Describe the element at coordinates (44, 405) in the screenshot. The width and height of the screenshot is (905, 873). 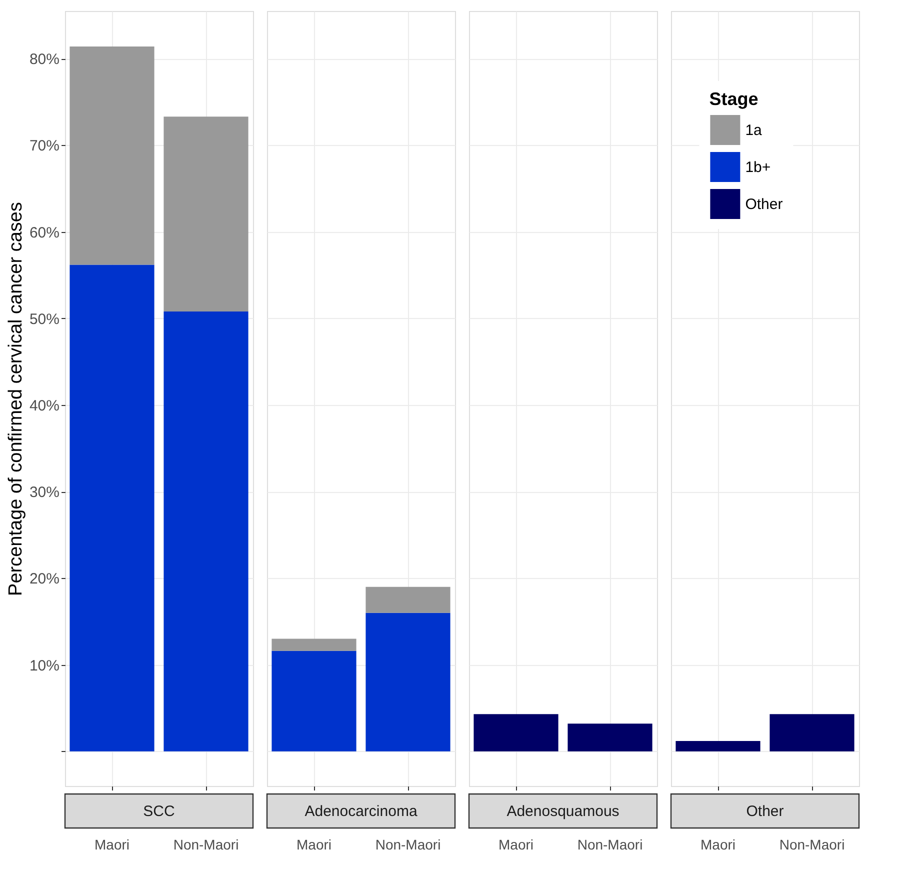
I see `y-tick-label: 40%` at that location.